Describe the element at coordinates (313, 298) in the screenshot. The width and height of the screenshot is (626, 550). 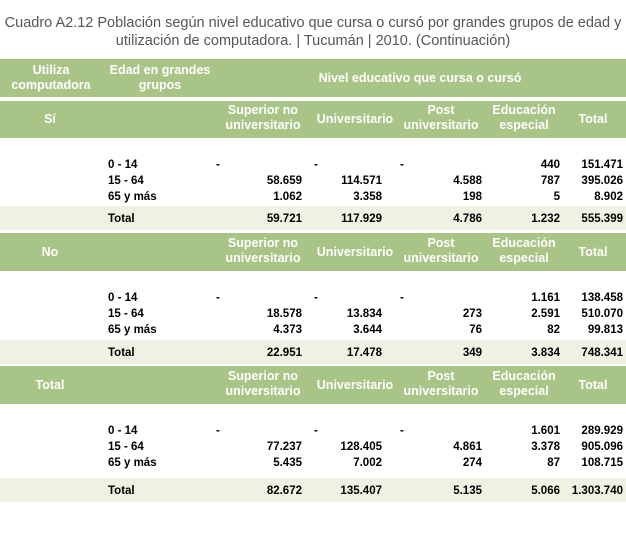
I see `table-row: 0 - 14 - - - 1.161 138.458` at that location.